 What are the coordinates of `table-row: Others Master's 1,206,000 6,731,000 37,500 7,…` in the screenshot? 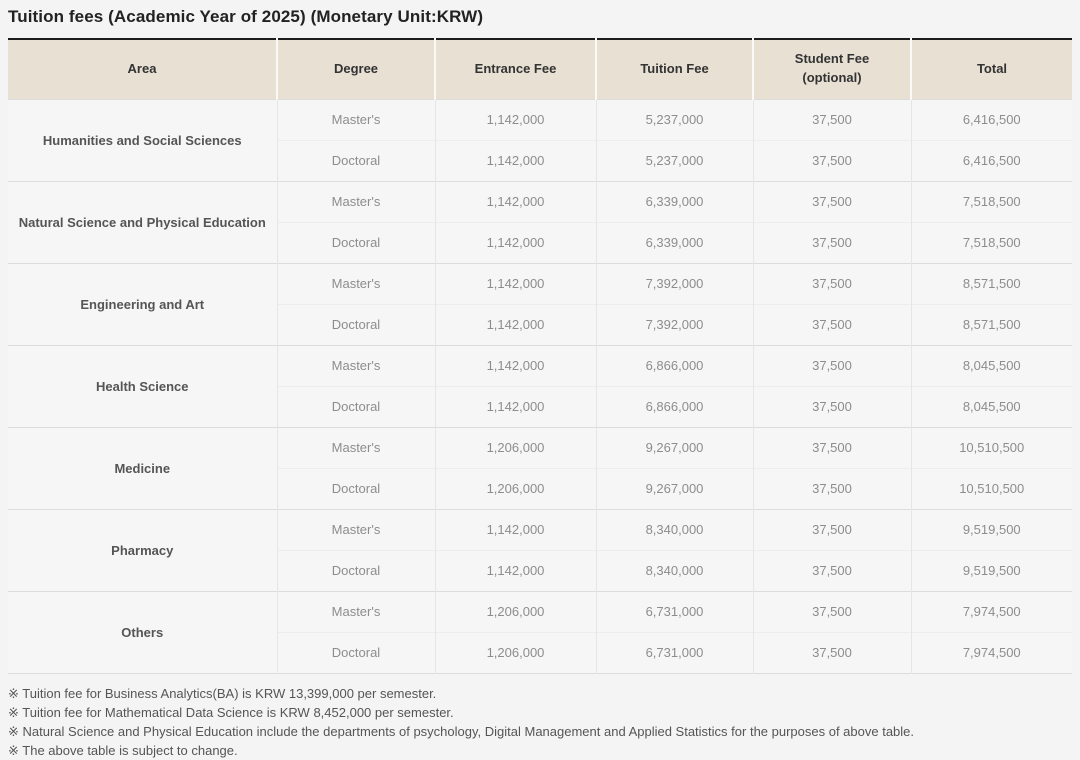 It's located at (540, 631).